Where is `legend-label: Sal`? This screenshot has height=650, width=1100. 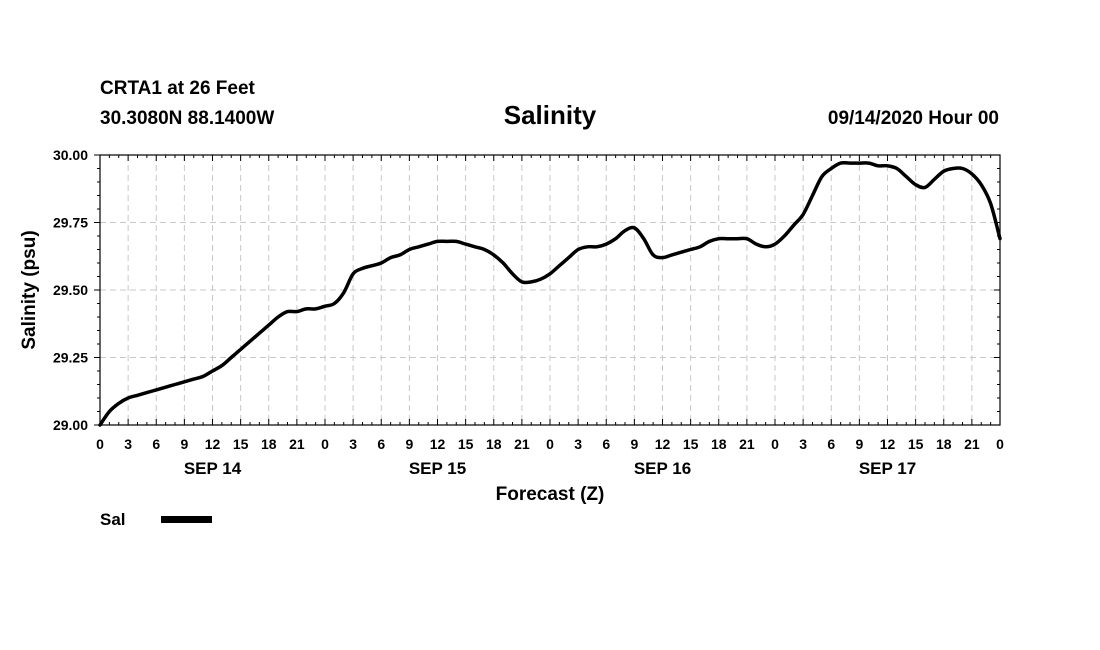 legend-label: Sal is located at coordinates (113, 519).